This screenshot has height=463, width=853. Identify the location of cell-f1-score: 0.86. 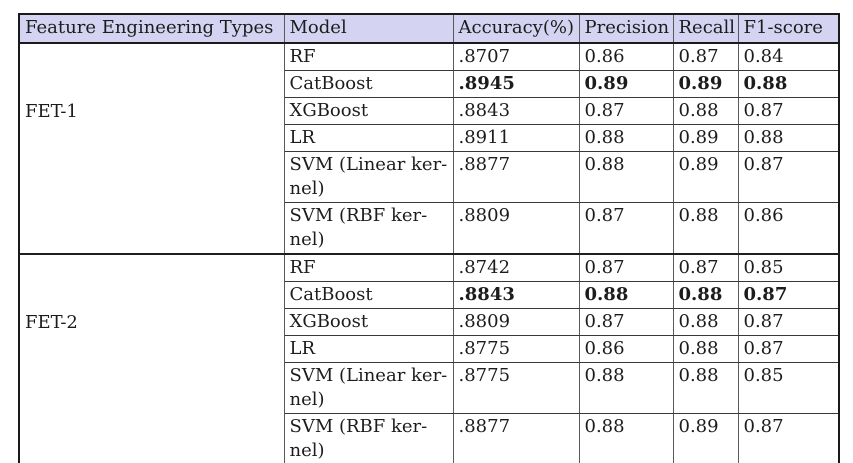
(788, 228).